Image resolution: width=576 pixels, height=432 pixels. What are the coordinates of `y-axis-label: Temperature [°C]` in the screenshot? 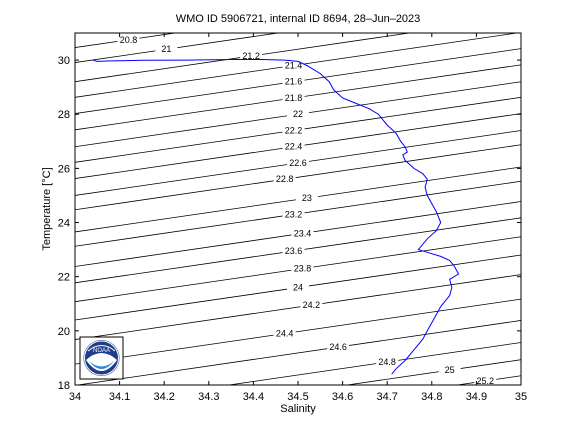 It's located at (47, 208).